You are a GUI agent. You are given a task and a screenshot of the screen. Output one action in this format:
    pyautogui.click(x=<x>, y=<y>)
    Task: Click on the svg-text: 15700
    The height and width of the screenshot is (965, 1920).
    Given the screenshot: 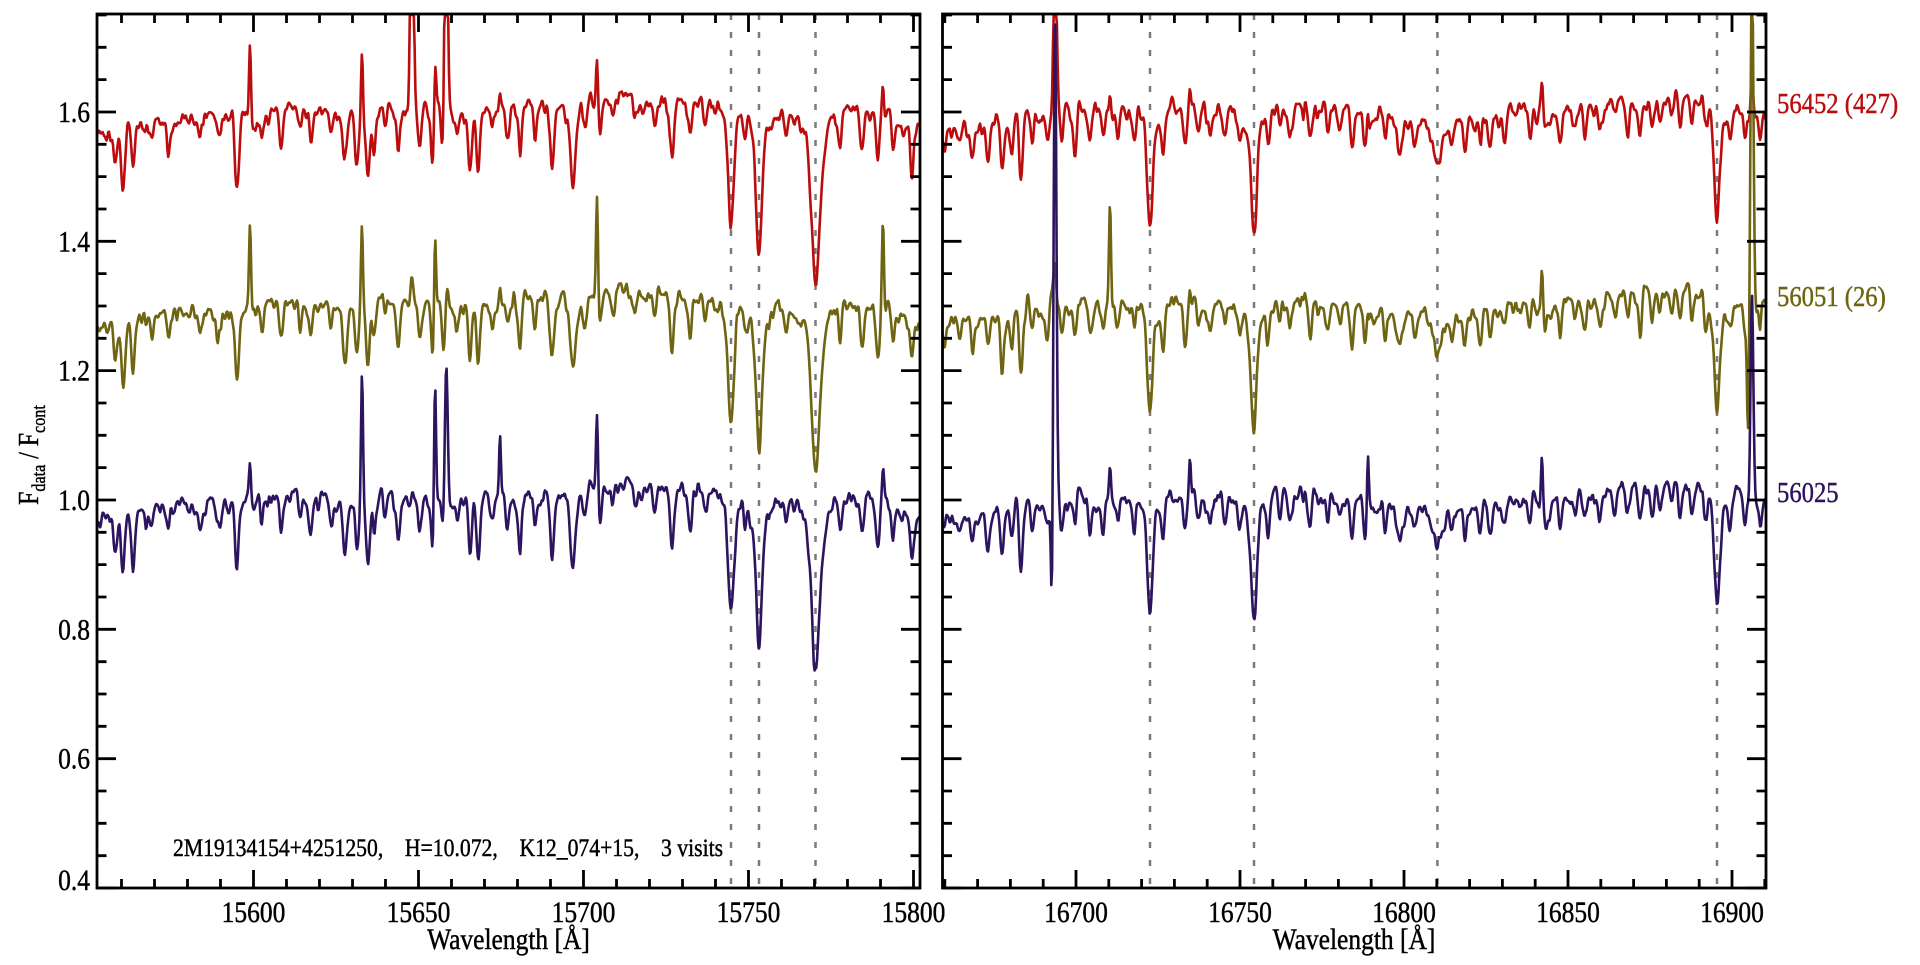 What is the action you would take?
    pyautogui.click(x=584, y=912)
    